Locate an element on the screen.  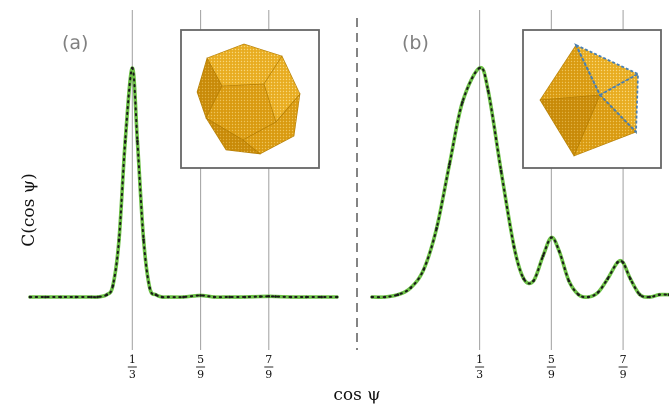
inset-edge-highlight is located at coordinates (606, 88).